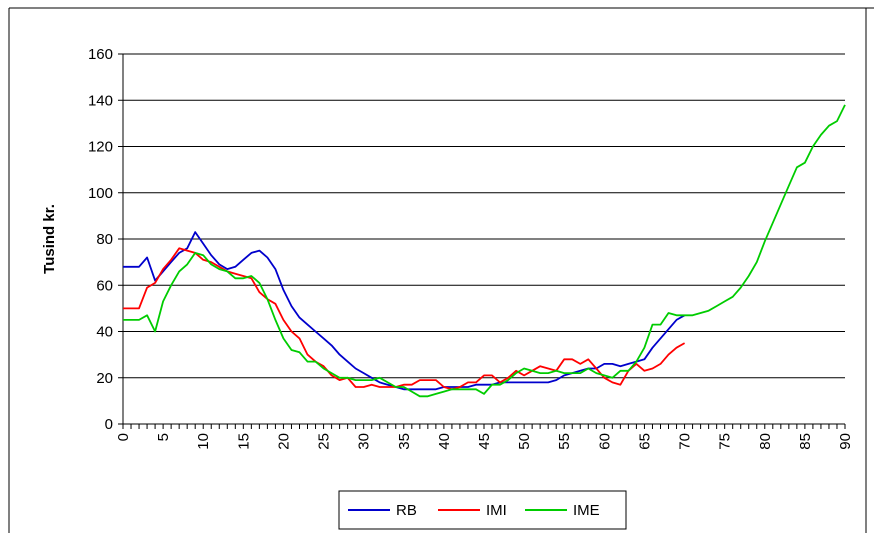  What do you see at coordinates (482, 510) in the screenshot?
I see `legend: RB IMI IME` at bounding box center [482, 510].